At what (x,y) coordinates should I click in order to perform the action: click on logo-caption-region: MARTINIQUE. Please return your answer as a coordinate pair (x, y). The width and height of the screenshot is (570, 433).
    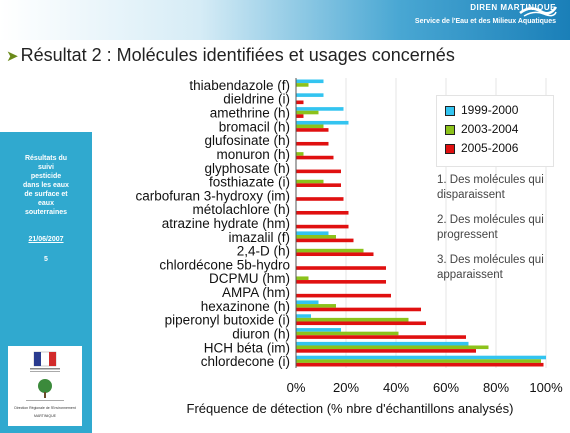
    Looking at the image, I should click on (45, 416).